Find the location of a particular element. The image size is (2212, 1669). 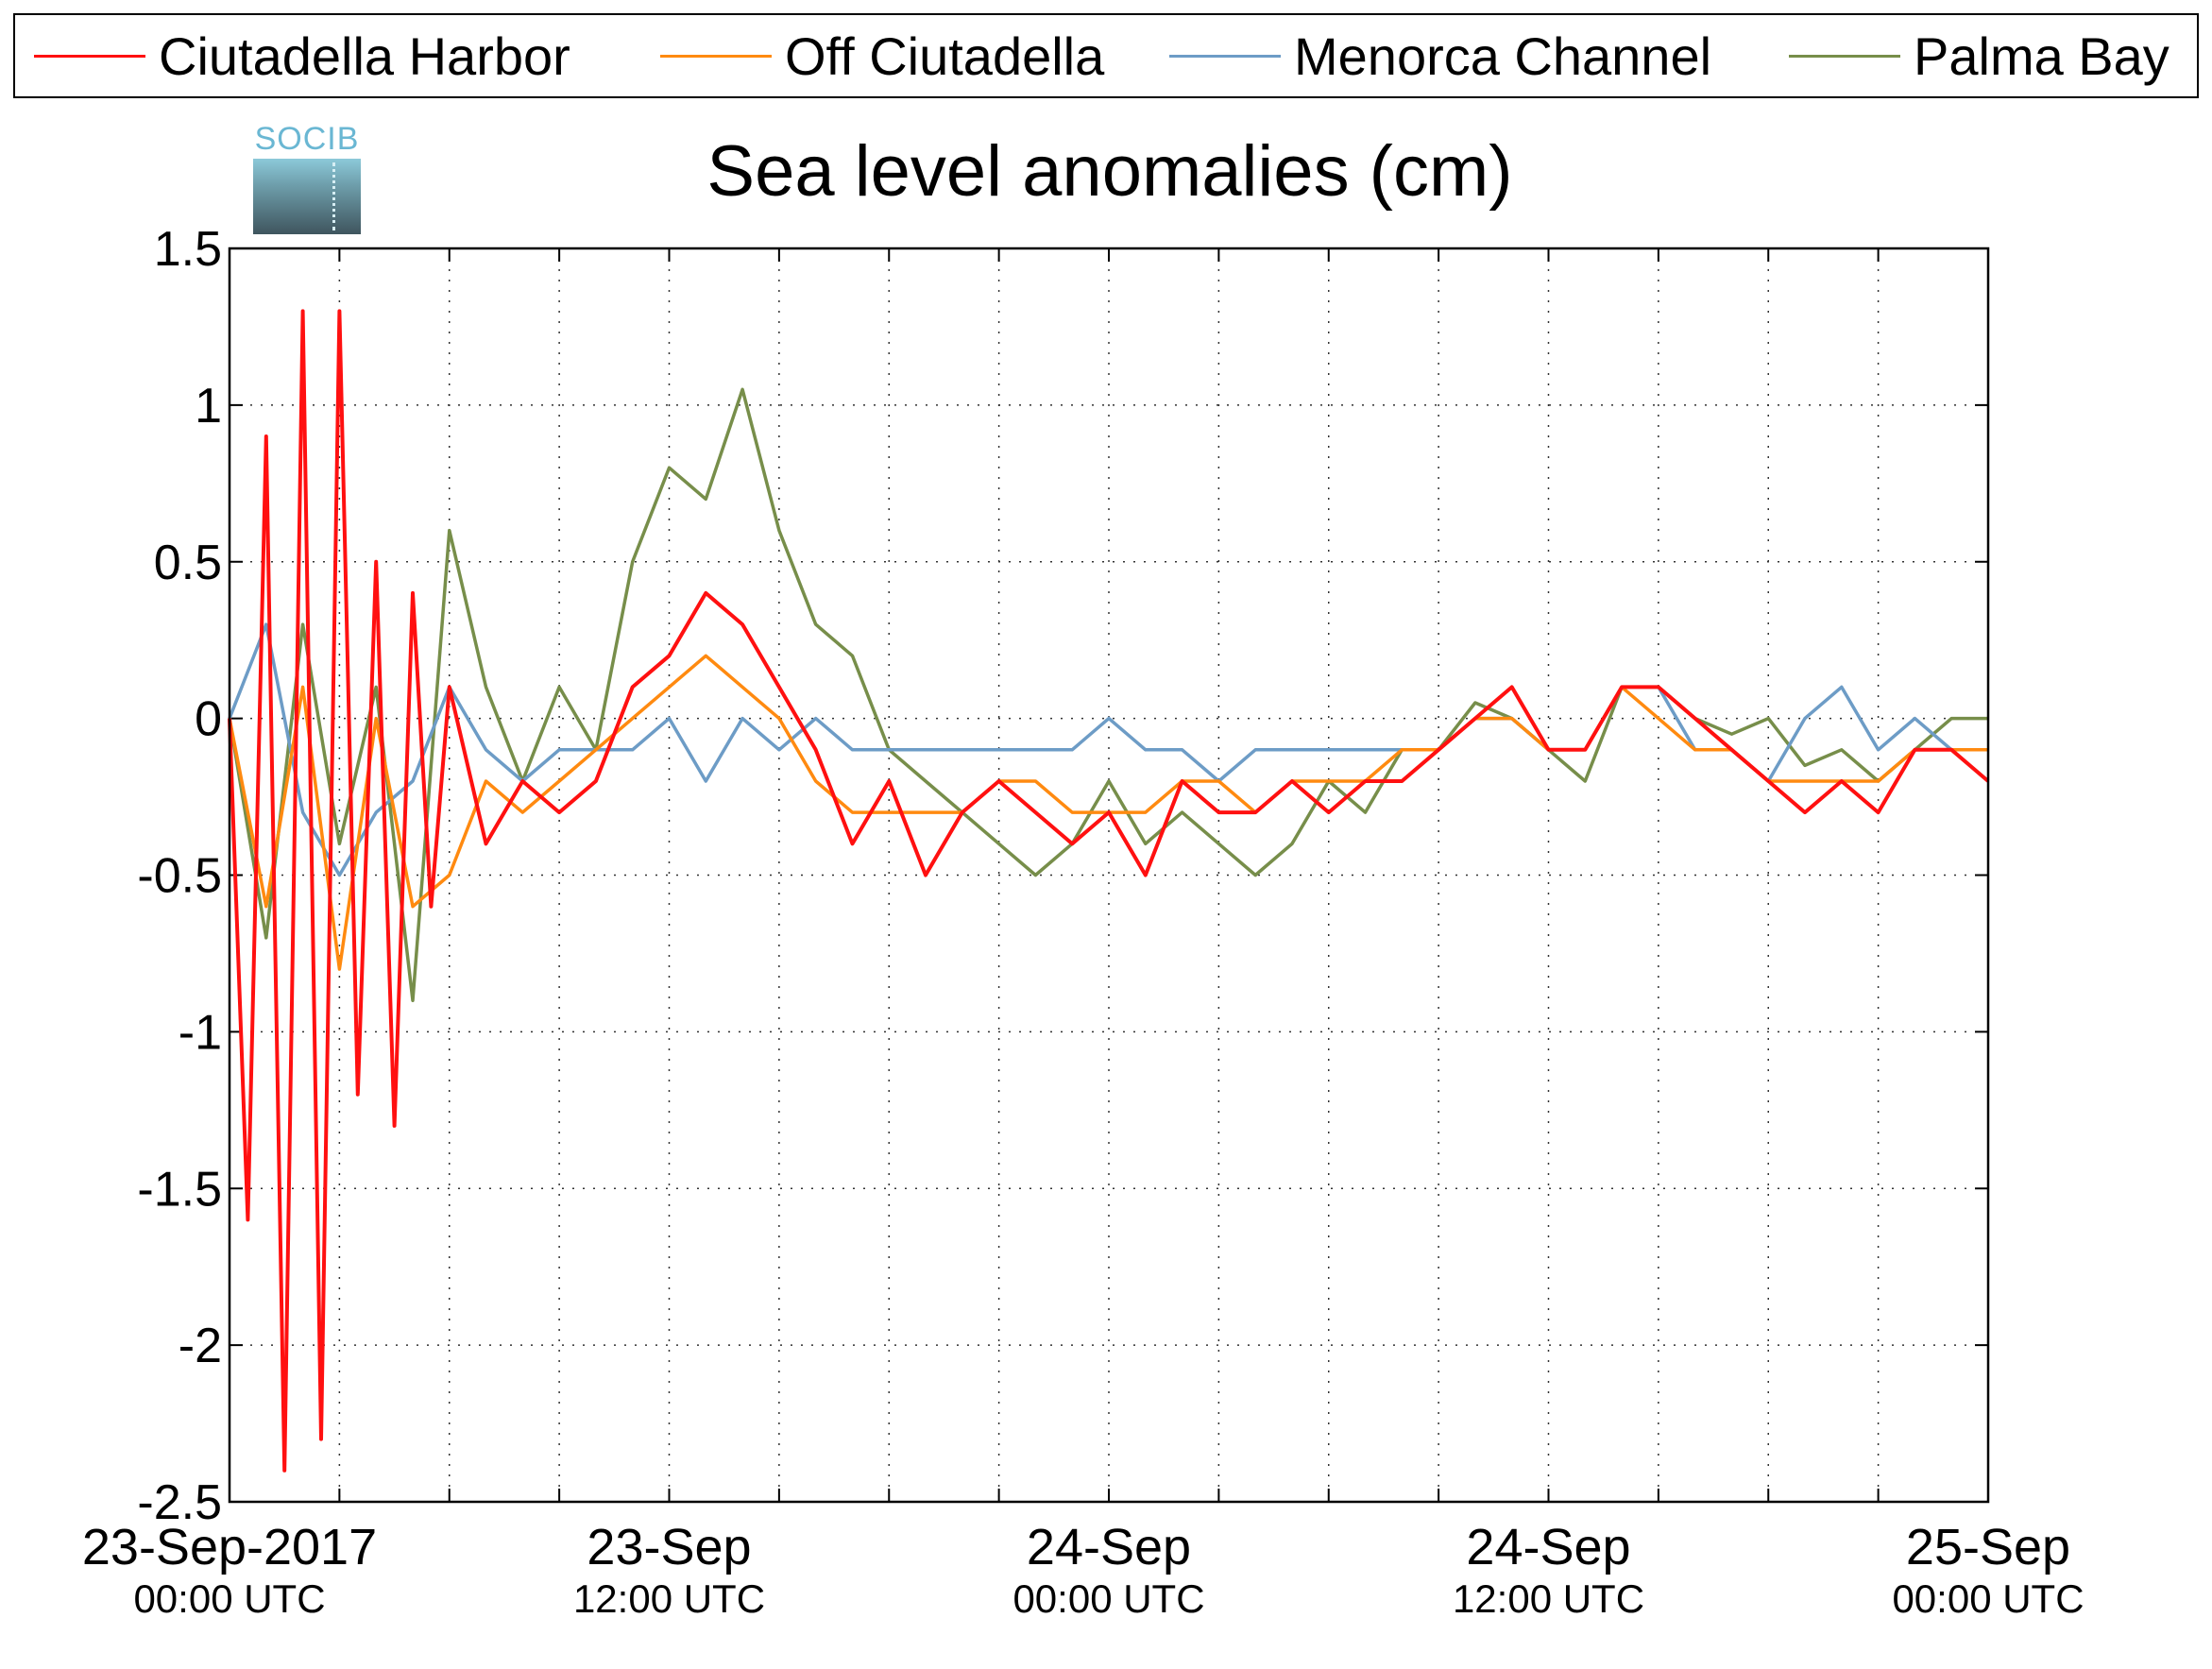

logo-dashed-line is located at coordinates (333, 196).